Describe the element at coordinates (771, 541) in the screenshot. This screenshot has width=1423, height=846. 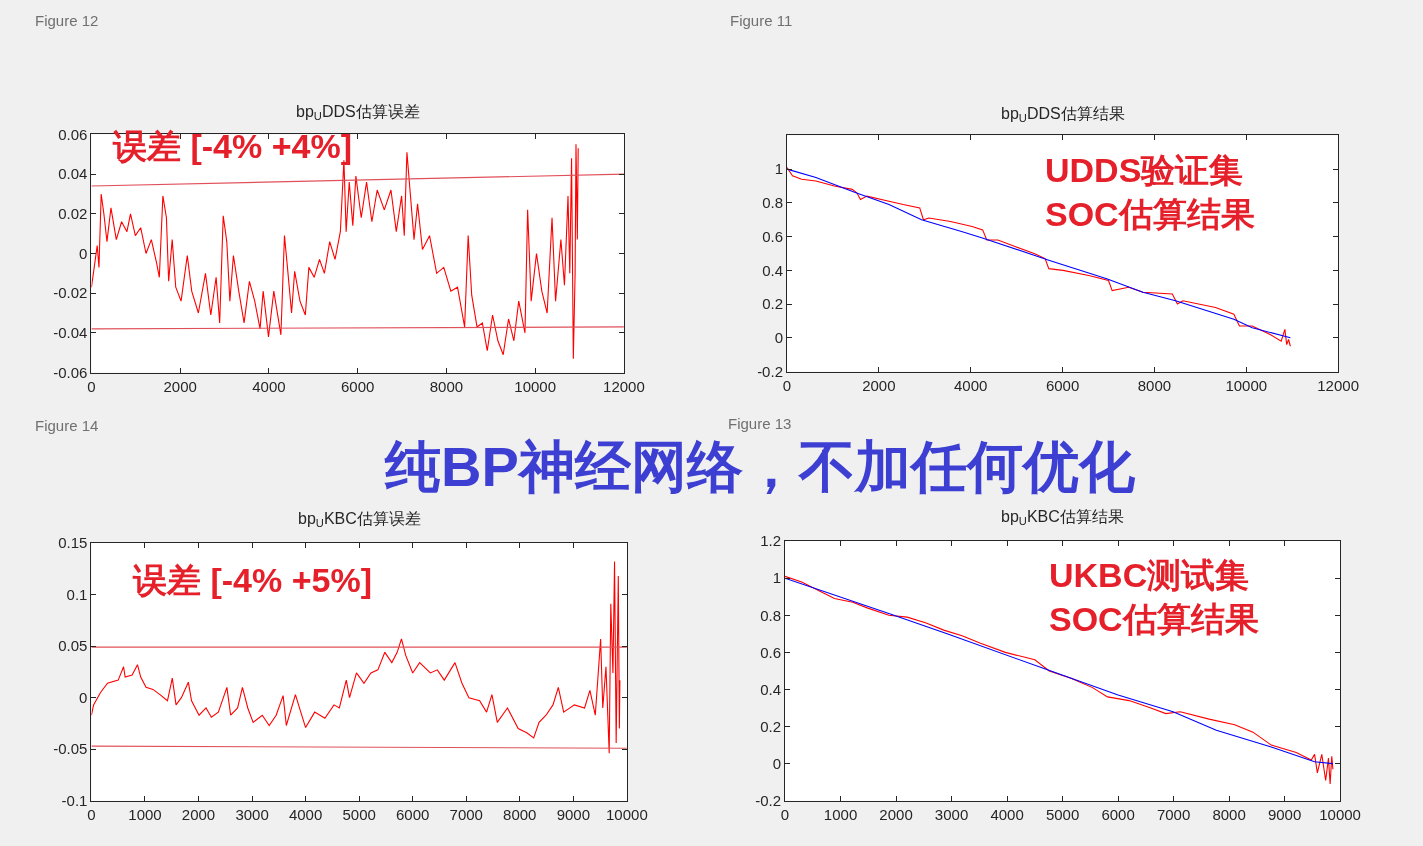
I see `y-tick-label: 1.2` at that location.